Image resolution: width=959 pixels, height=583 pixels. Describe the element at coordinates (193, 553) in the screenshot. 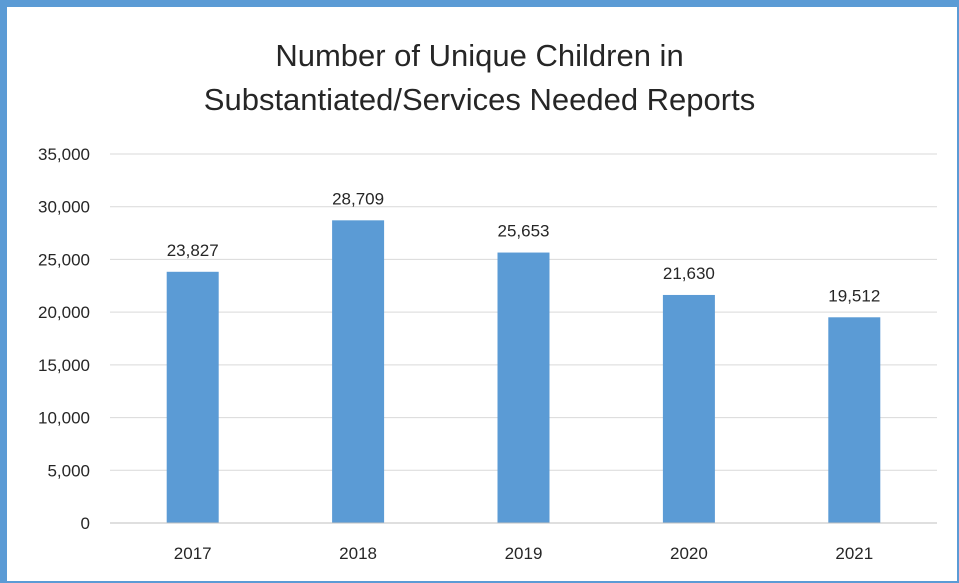

I see `x-tick-label-2017: 2017` at that location.